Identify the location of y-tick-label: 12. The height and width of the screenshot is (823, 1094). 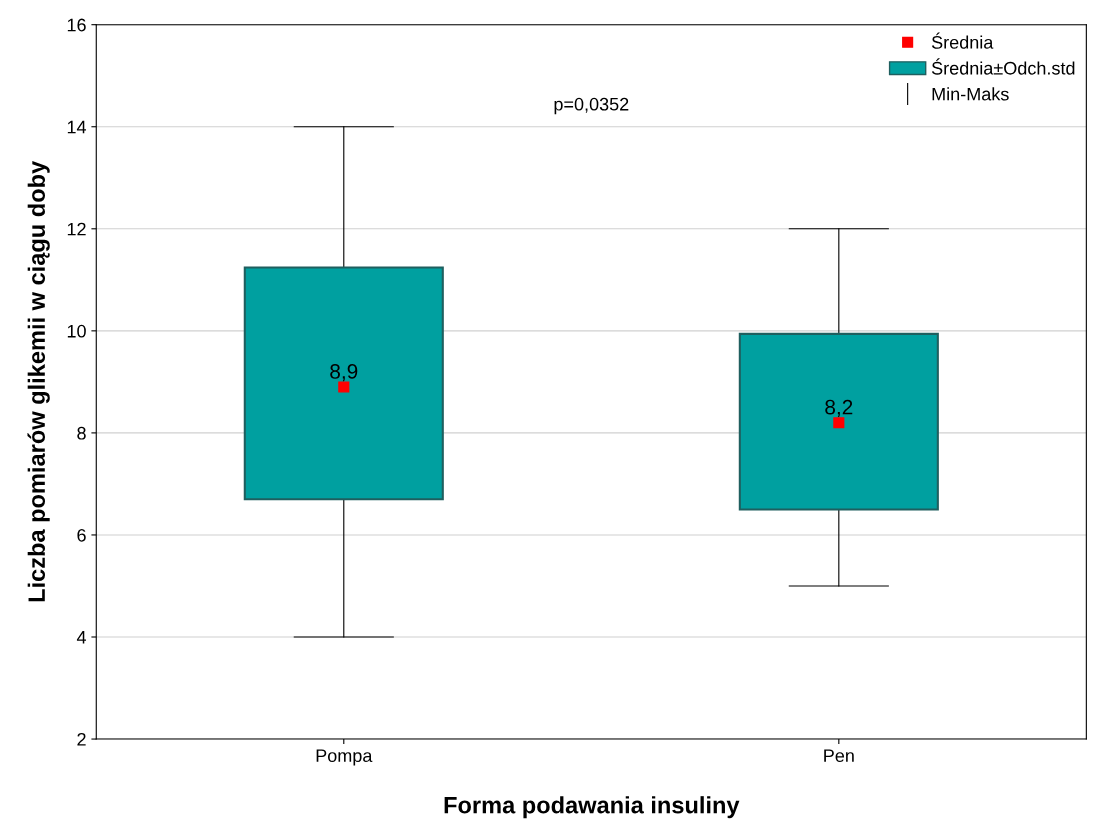
(76, 229).